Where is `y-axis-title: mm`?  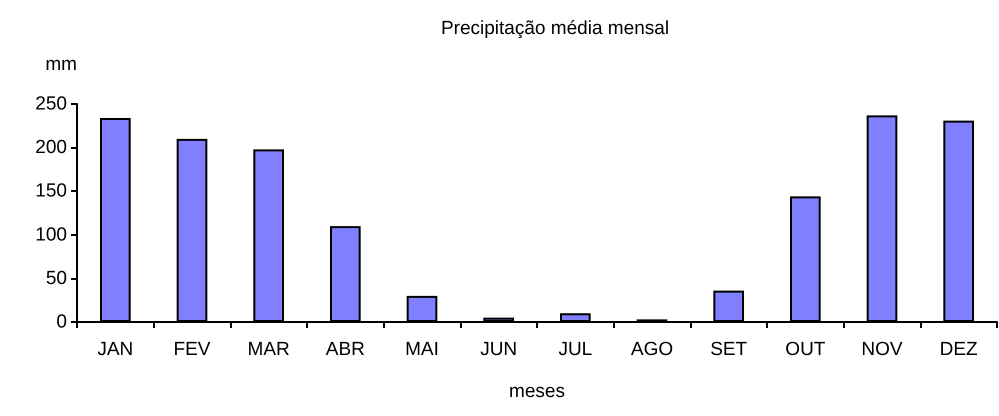
y-axis-title: mm is located at coordinates (61, 64).